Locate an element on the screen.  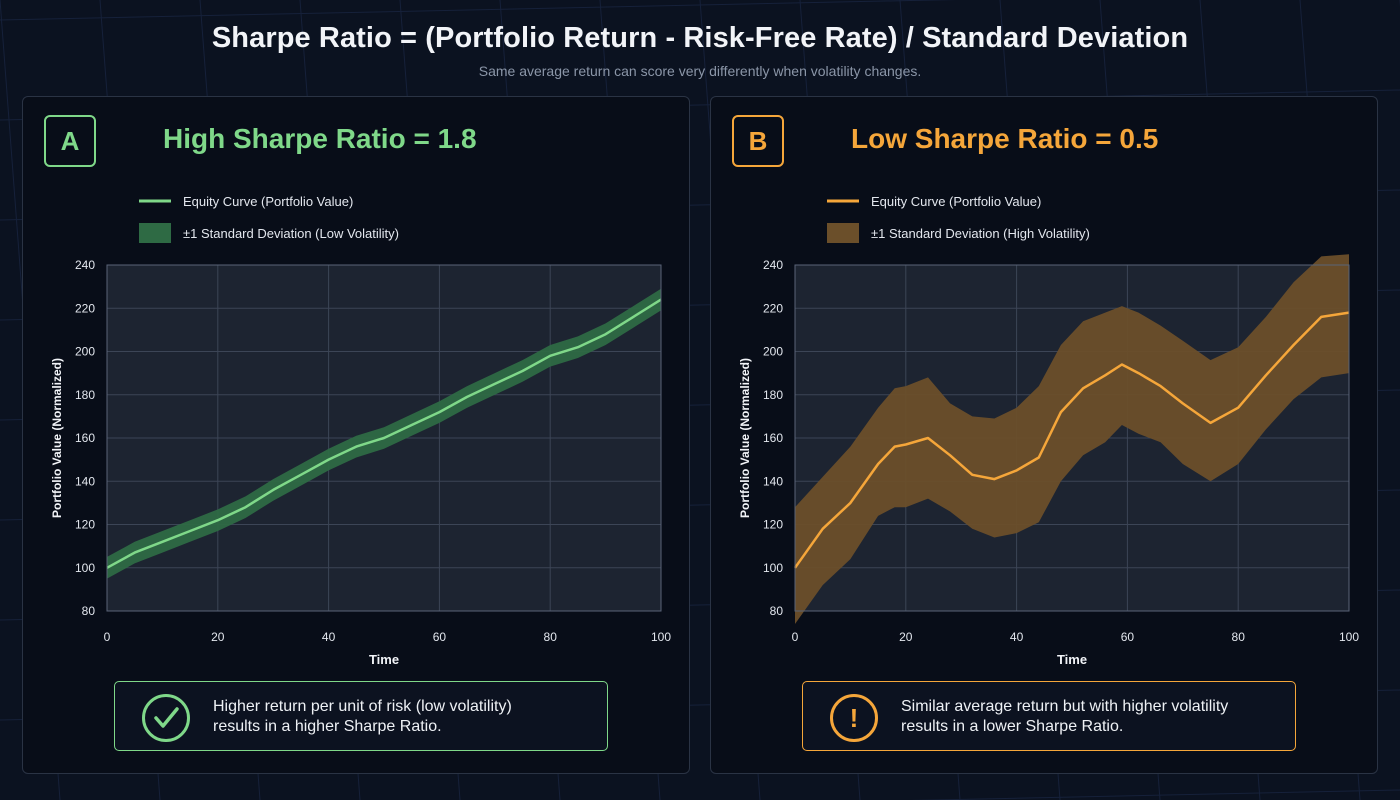
exclamation-circle-icon: ! is located at coordinates (854, 718).